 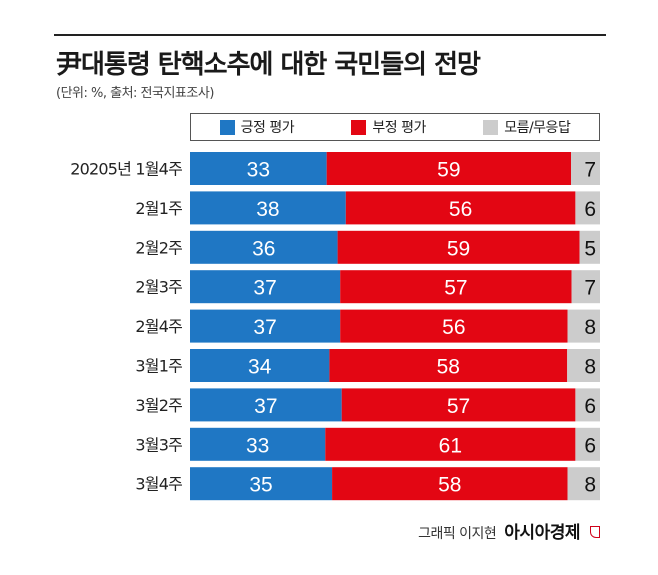 I want to click on category-label-3월2주: 3월2주, so click(x=158, y=405).